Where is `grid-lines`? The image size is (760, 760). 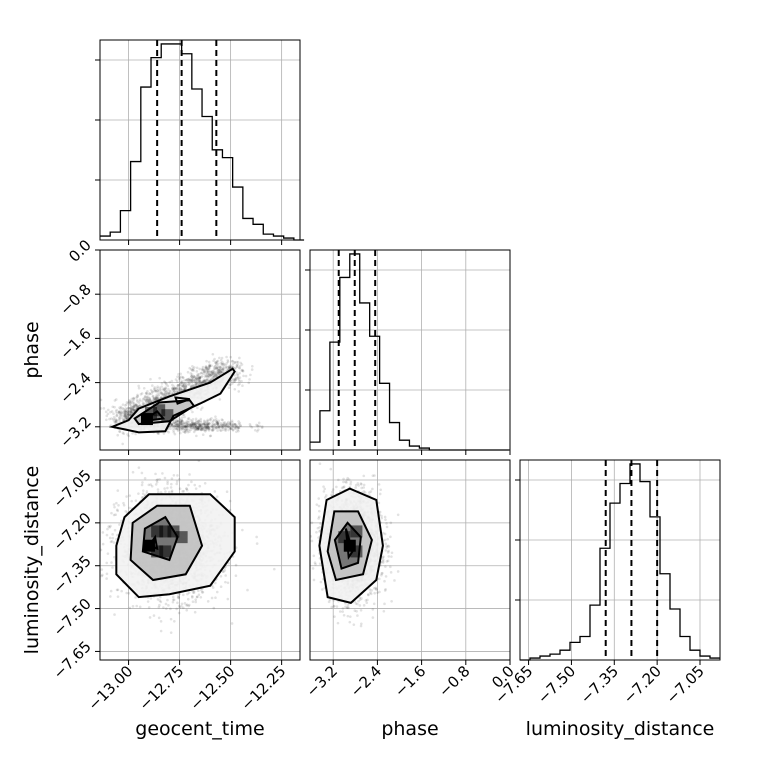
grid-lines is located at coordinates (200, 140).